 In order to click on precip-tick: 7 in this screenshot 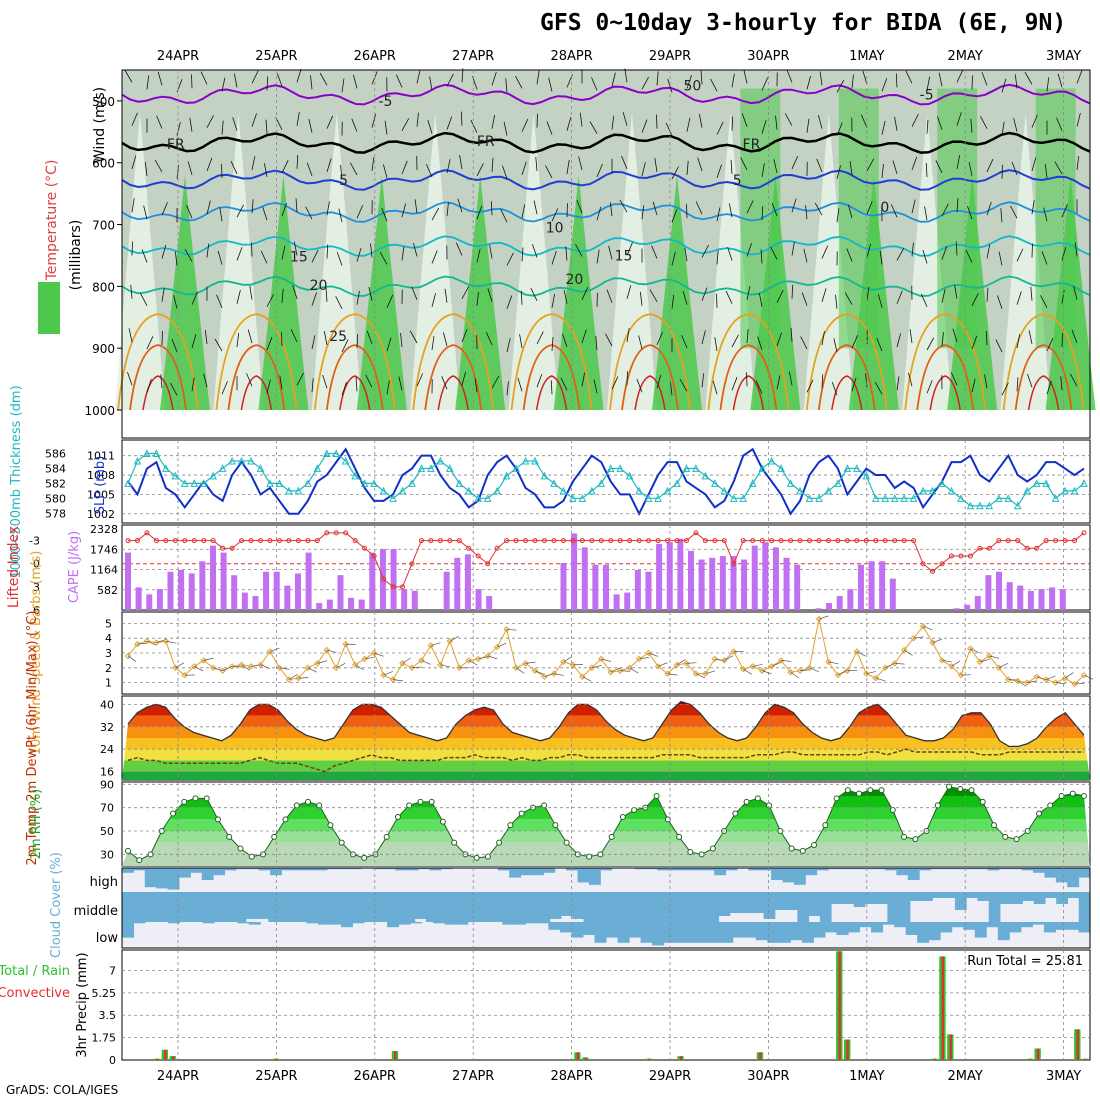, I will do `click(112, 970)`.